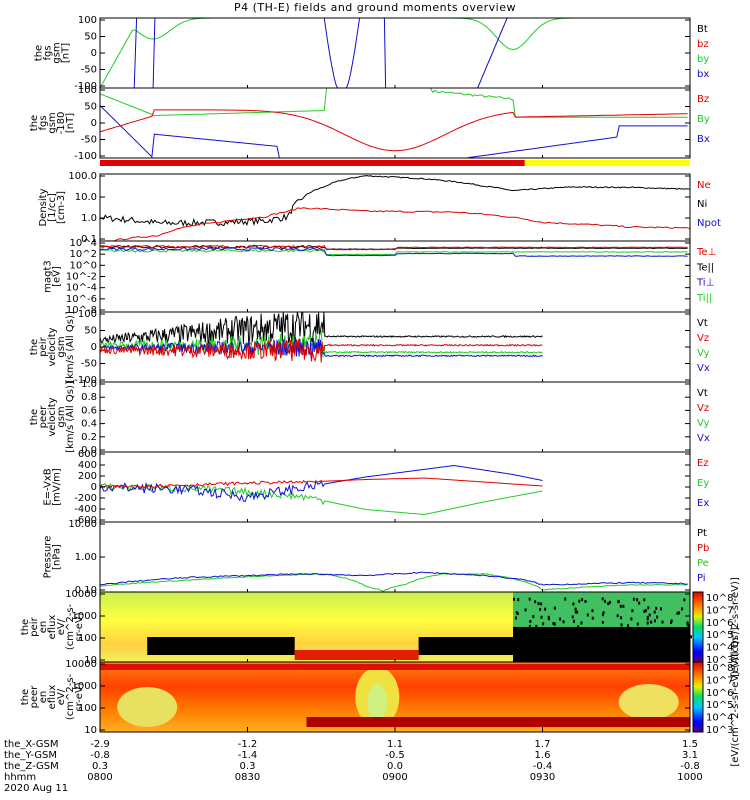  I want to click on y-axis-label: gsm, so click(52, 122).